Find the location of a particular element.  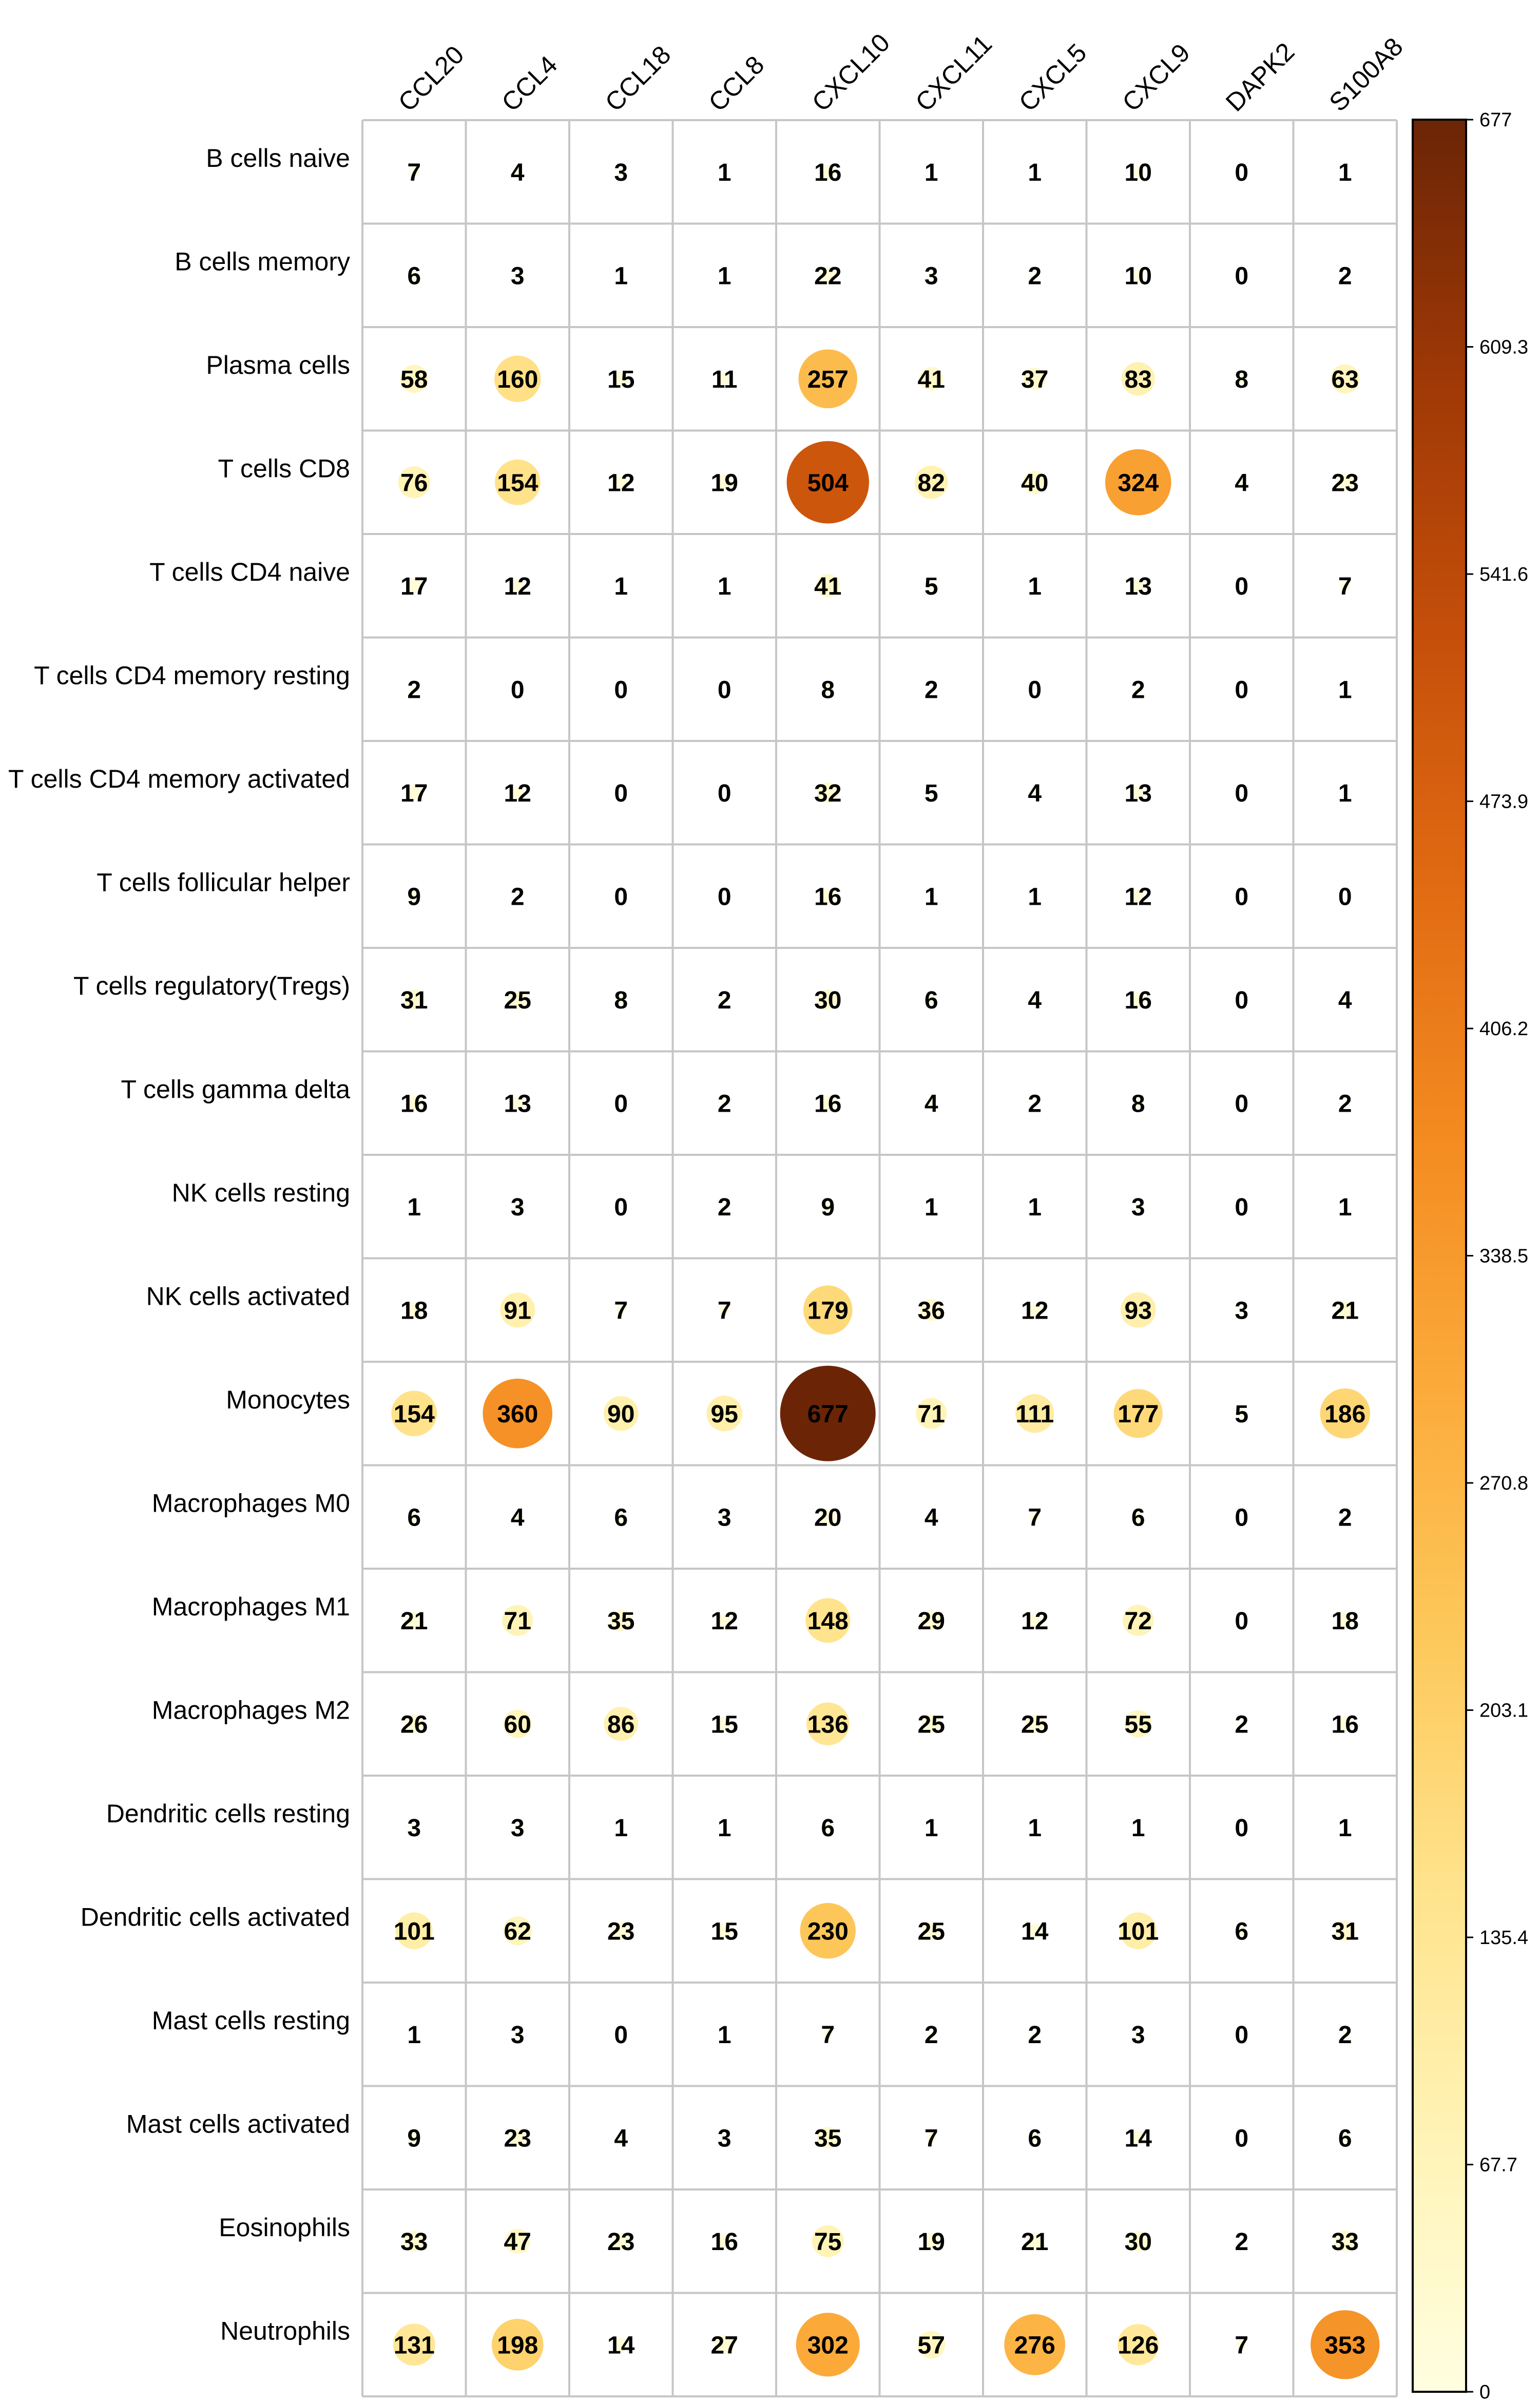

cell-value: 93 is located at coordinates (1138, 1310).